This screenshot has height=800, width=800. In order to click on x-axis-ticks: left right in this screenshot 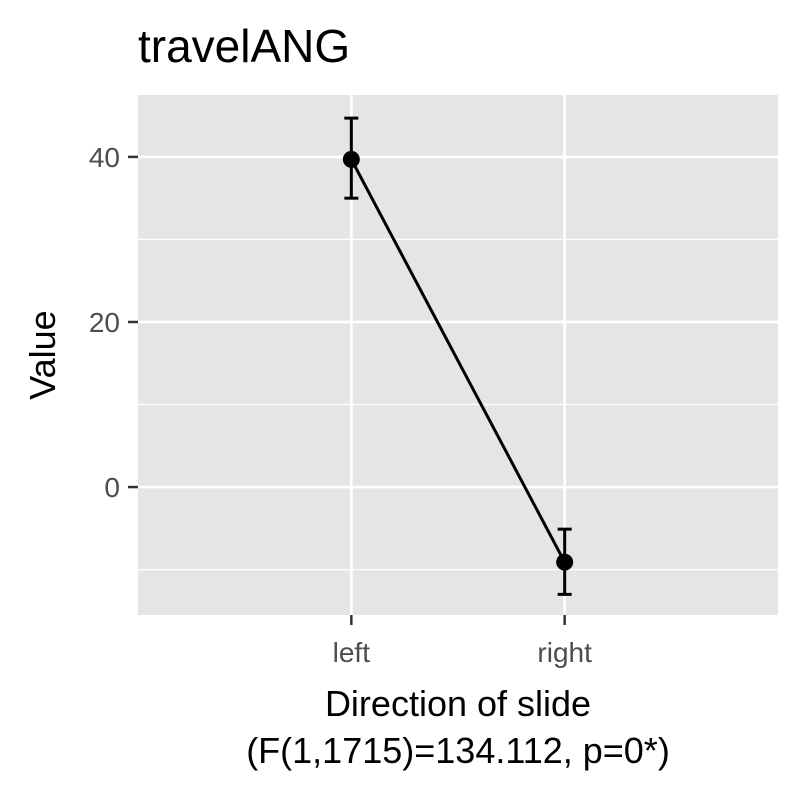, I will do `click(462, 641)`.